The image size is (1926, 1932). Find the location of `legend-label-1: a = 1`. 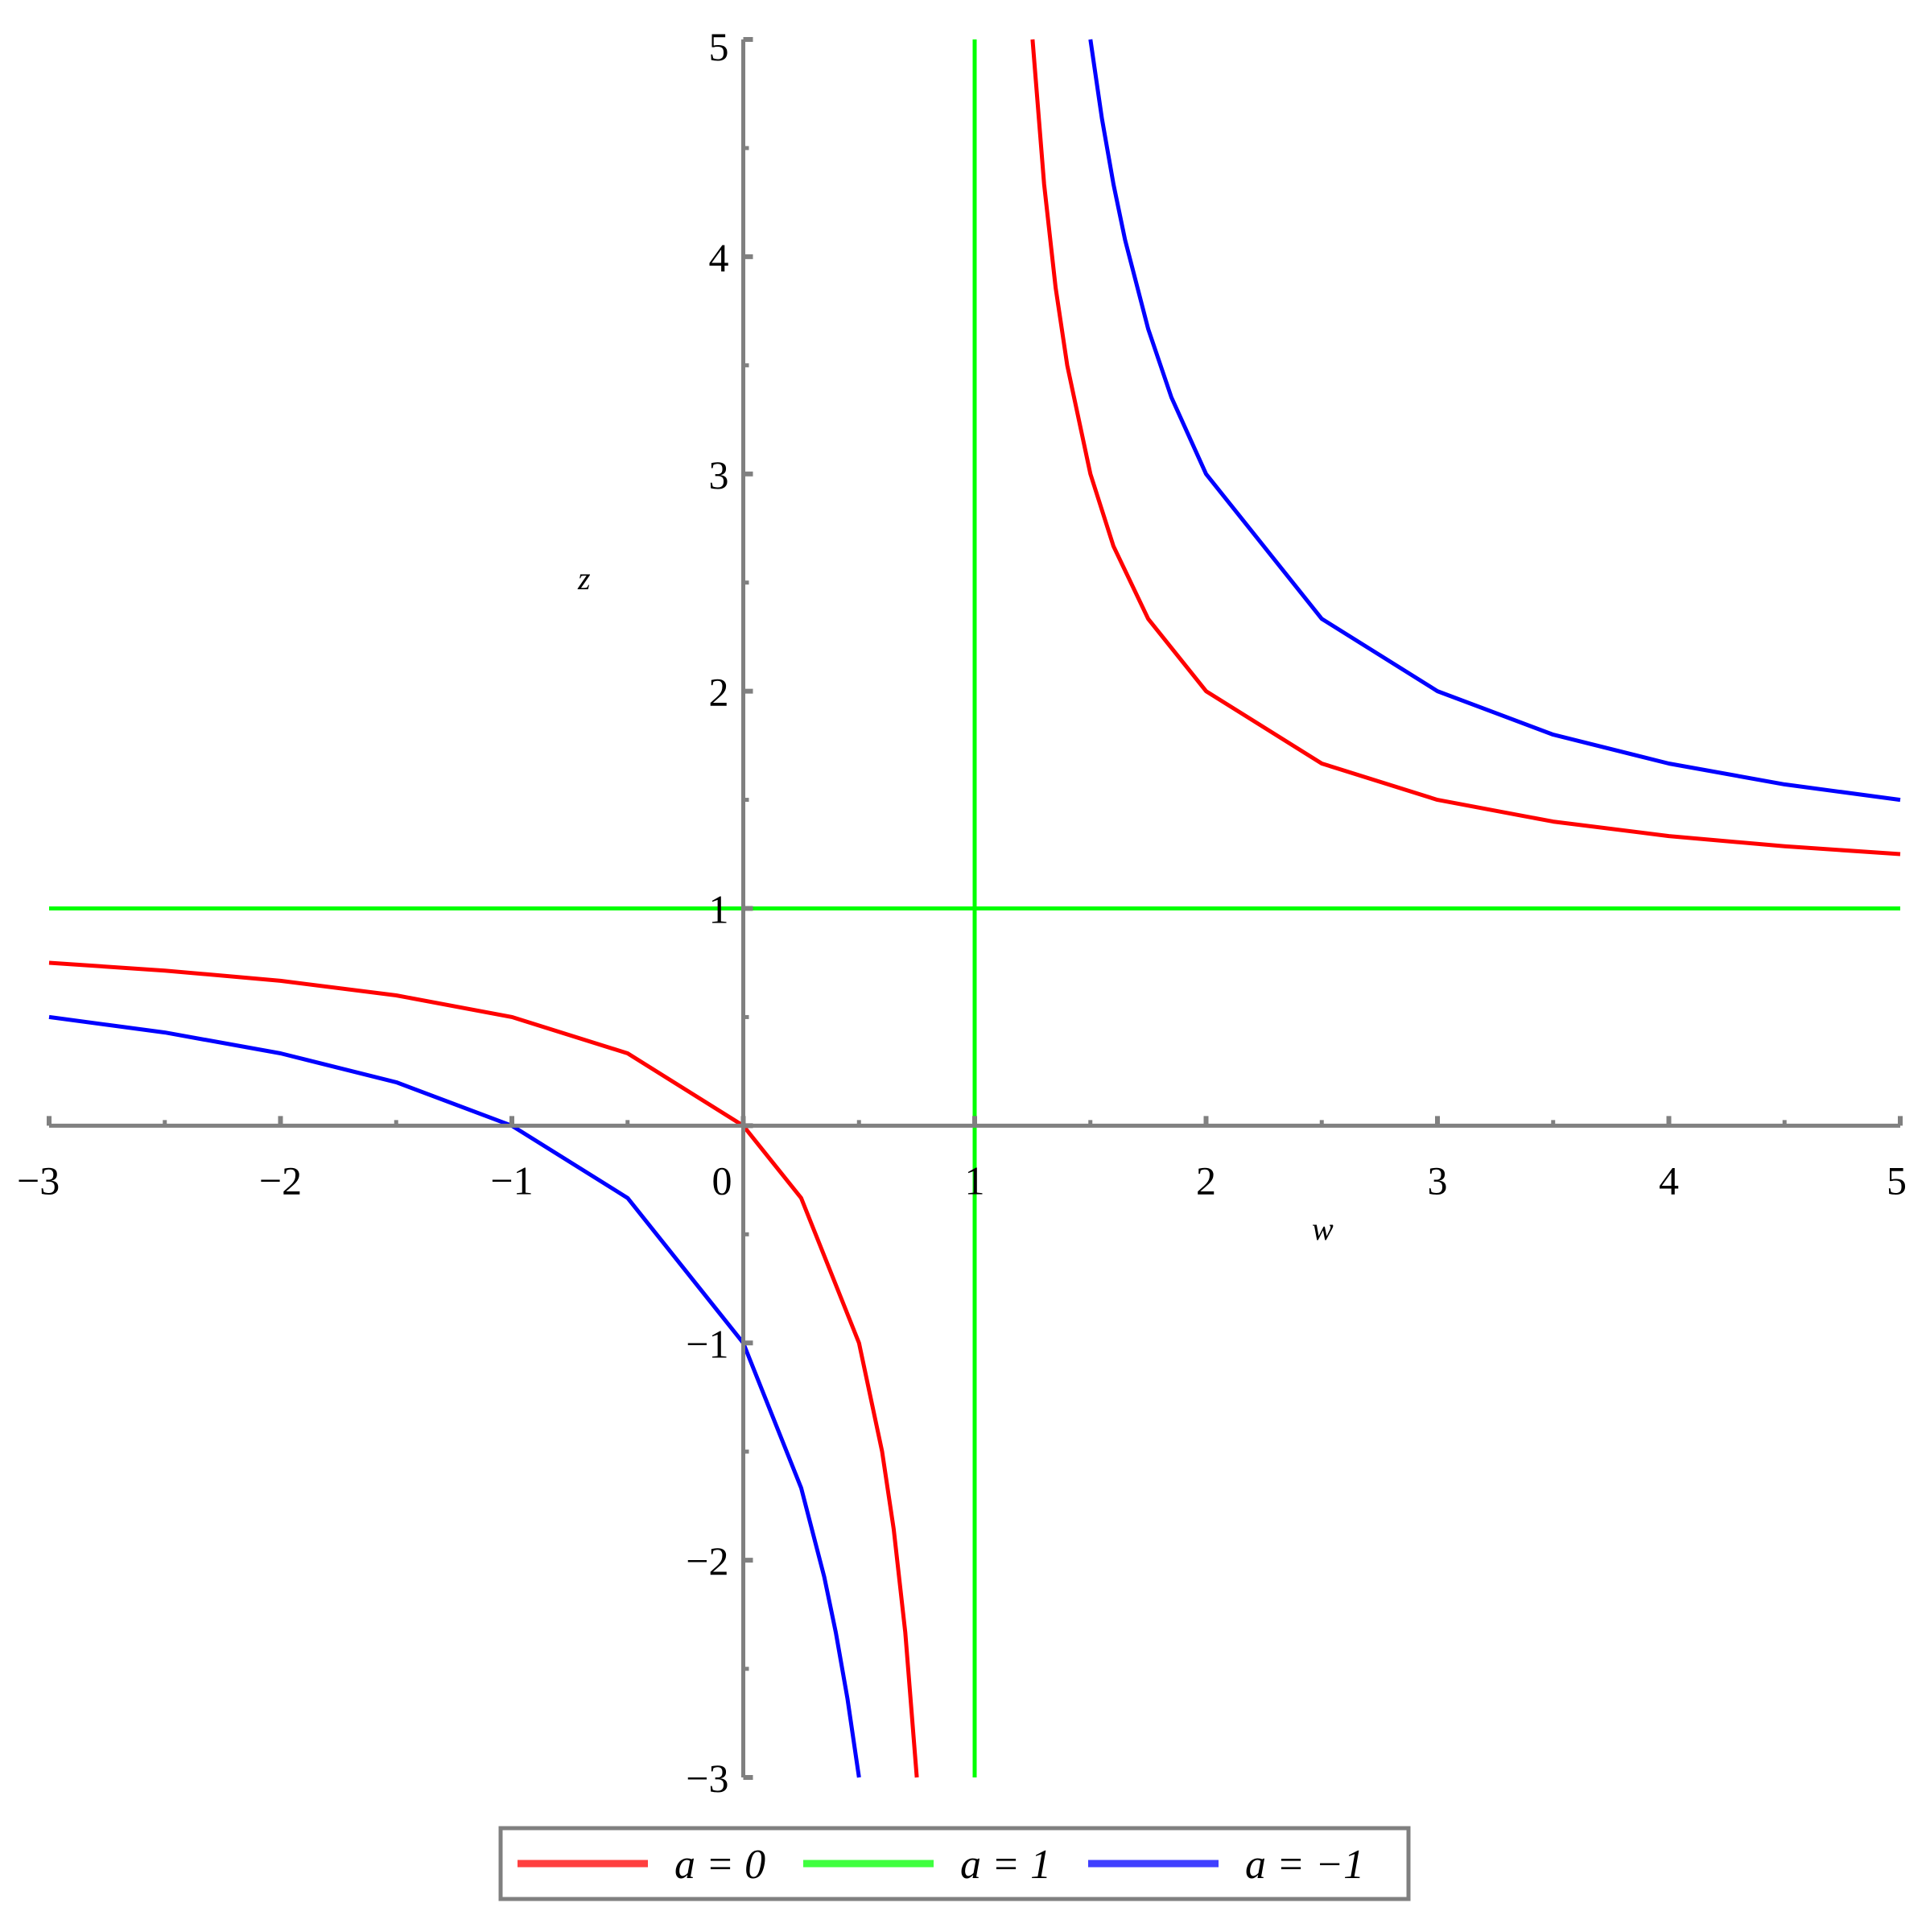

legend-label-1: a = 1 is located at coordinates (1005, 1865).